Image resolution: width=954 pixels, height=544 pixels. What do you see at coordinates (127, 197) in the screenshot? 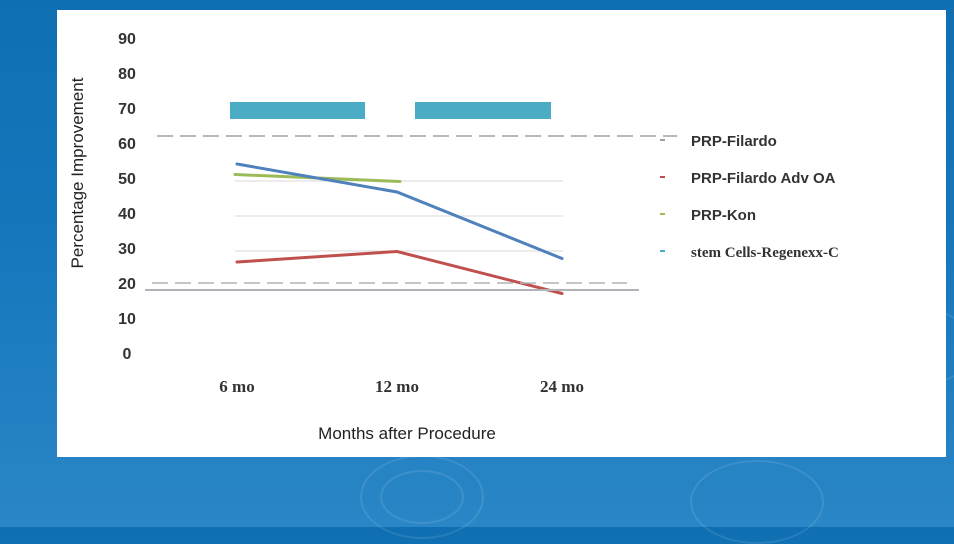
I see `y-axis-ticks: 0 10 20 30 40 50 60 70 80 90` at bounding box center [127, 197].